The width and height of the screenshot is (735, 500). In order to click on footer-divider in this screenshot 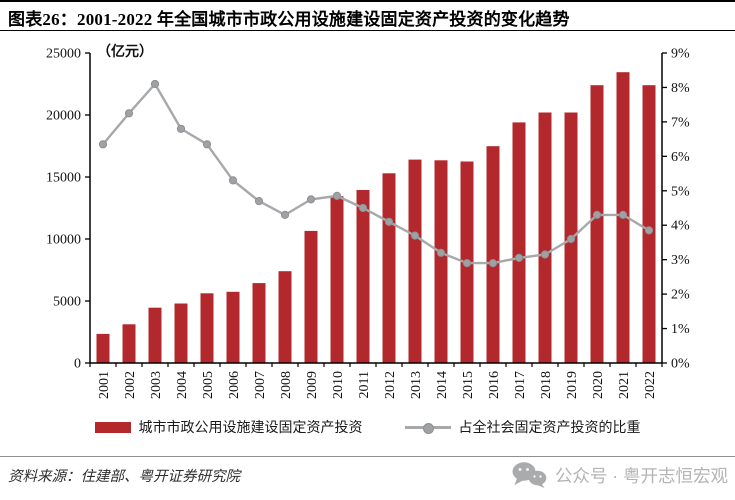, I will do `click(367, 456)`.